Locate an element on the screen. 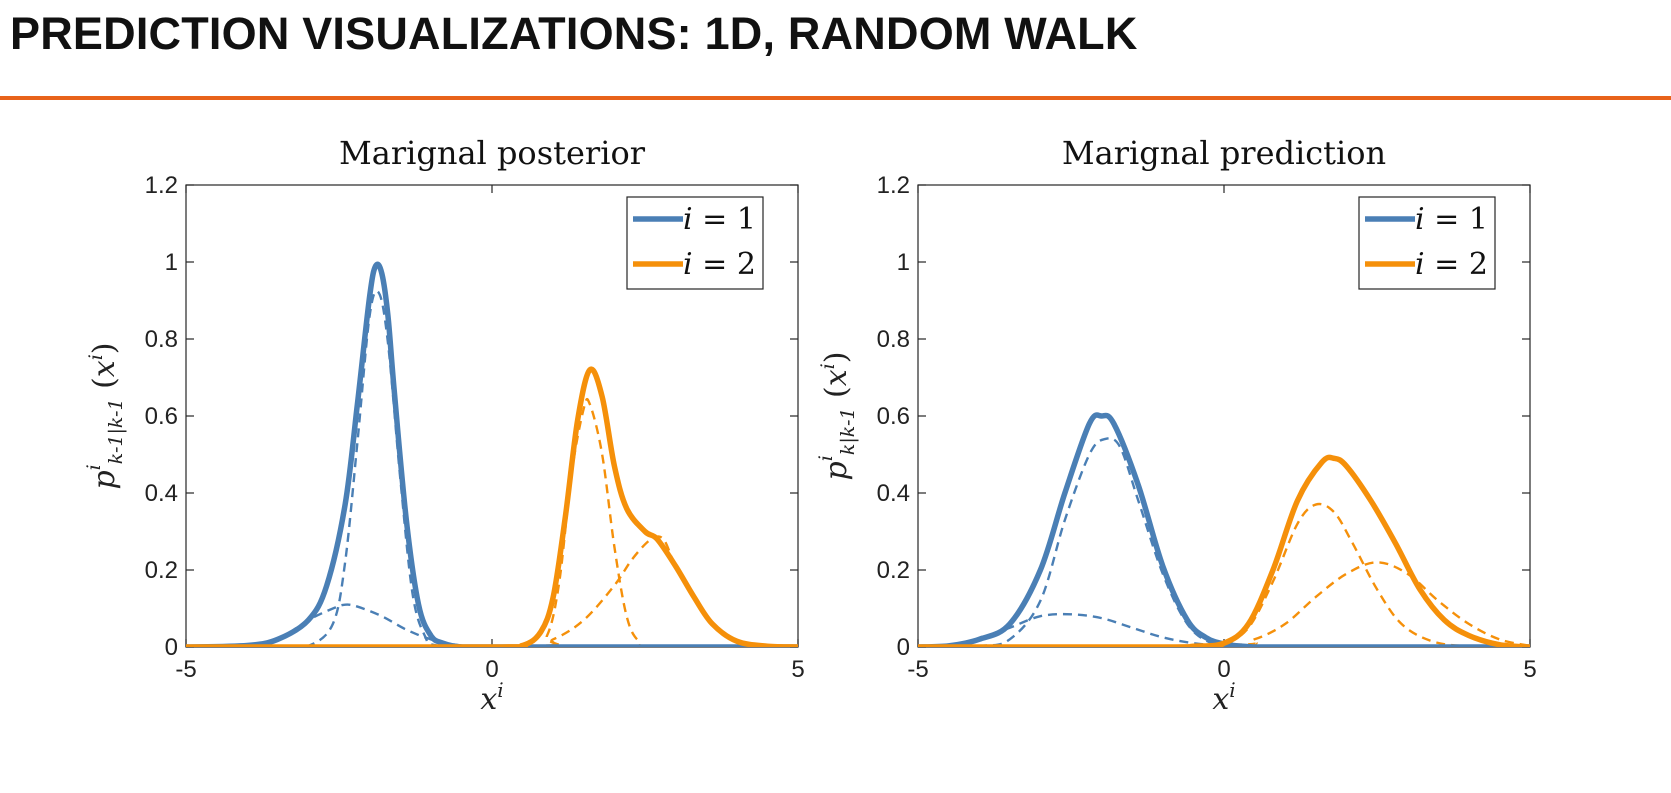 This screenshot has width=1671, height=793. y-axis-label: pik|k-1 (xi) is located at coordinates (837, 416).